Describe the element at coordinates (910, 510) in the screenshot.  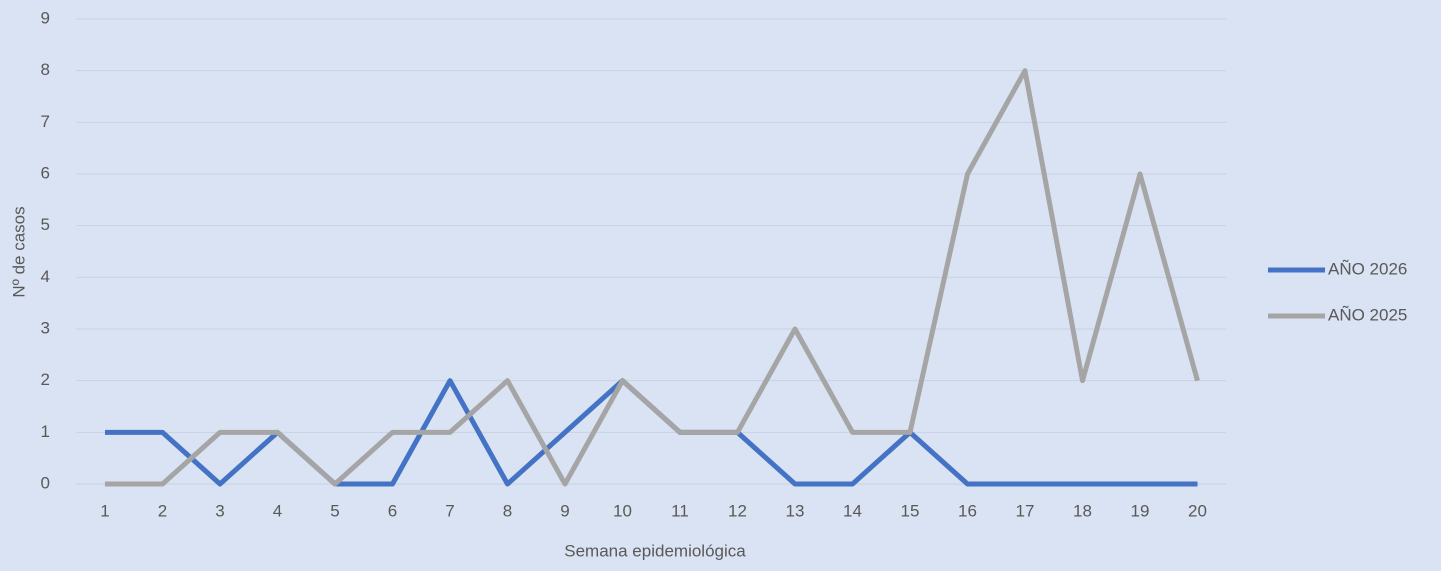
I see `x-tick-label: 15` at that location.